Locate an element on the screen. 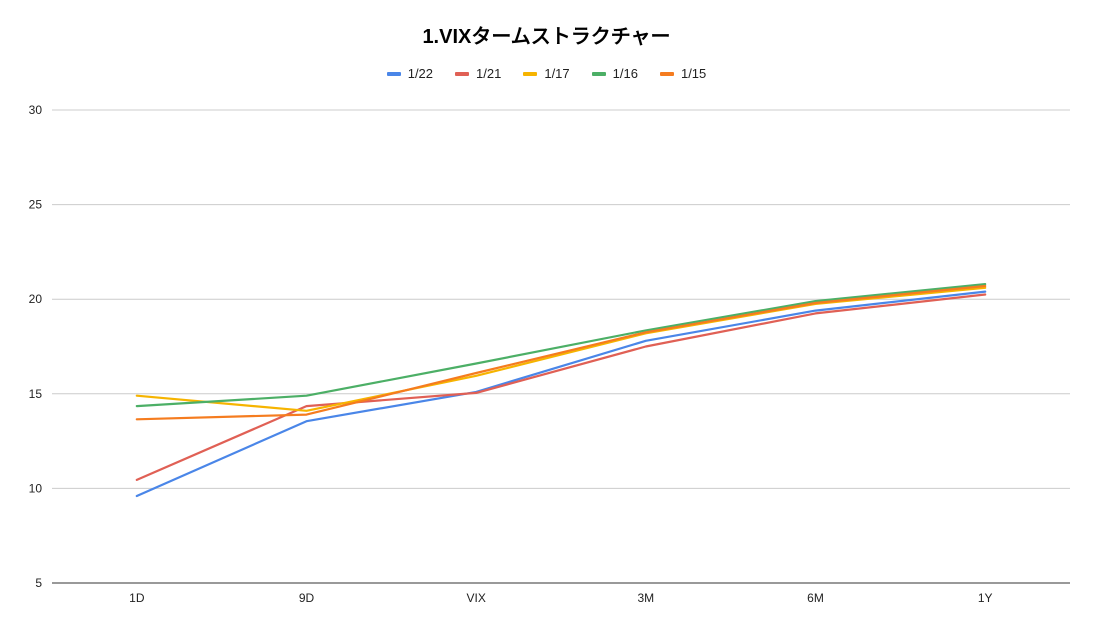 The height and width of the screenshot is (630, 1093). legend-label: 1/15 is located at coordinates (693, 73).